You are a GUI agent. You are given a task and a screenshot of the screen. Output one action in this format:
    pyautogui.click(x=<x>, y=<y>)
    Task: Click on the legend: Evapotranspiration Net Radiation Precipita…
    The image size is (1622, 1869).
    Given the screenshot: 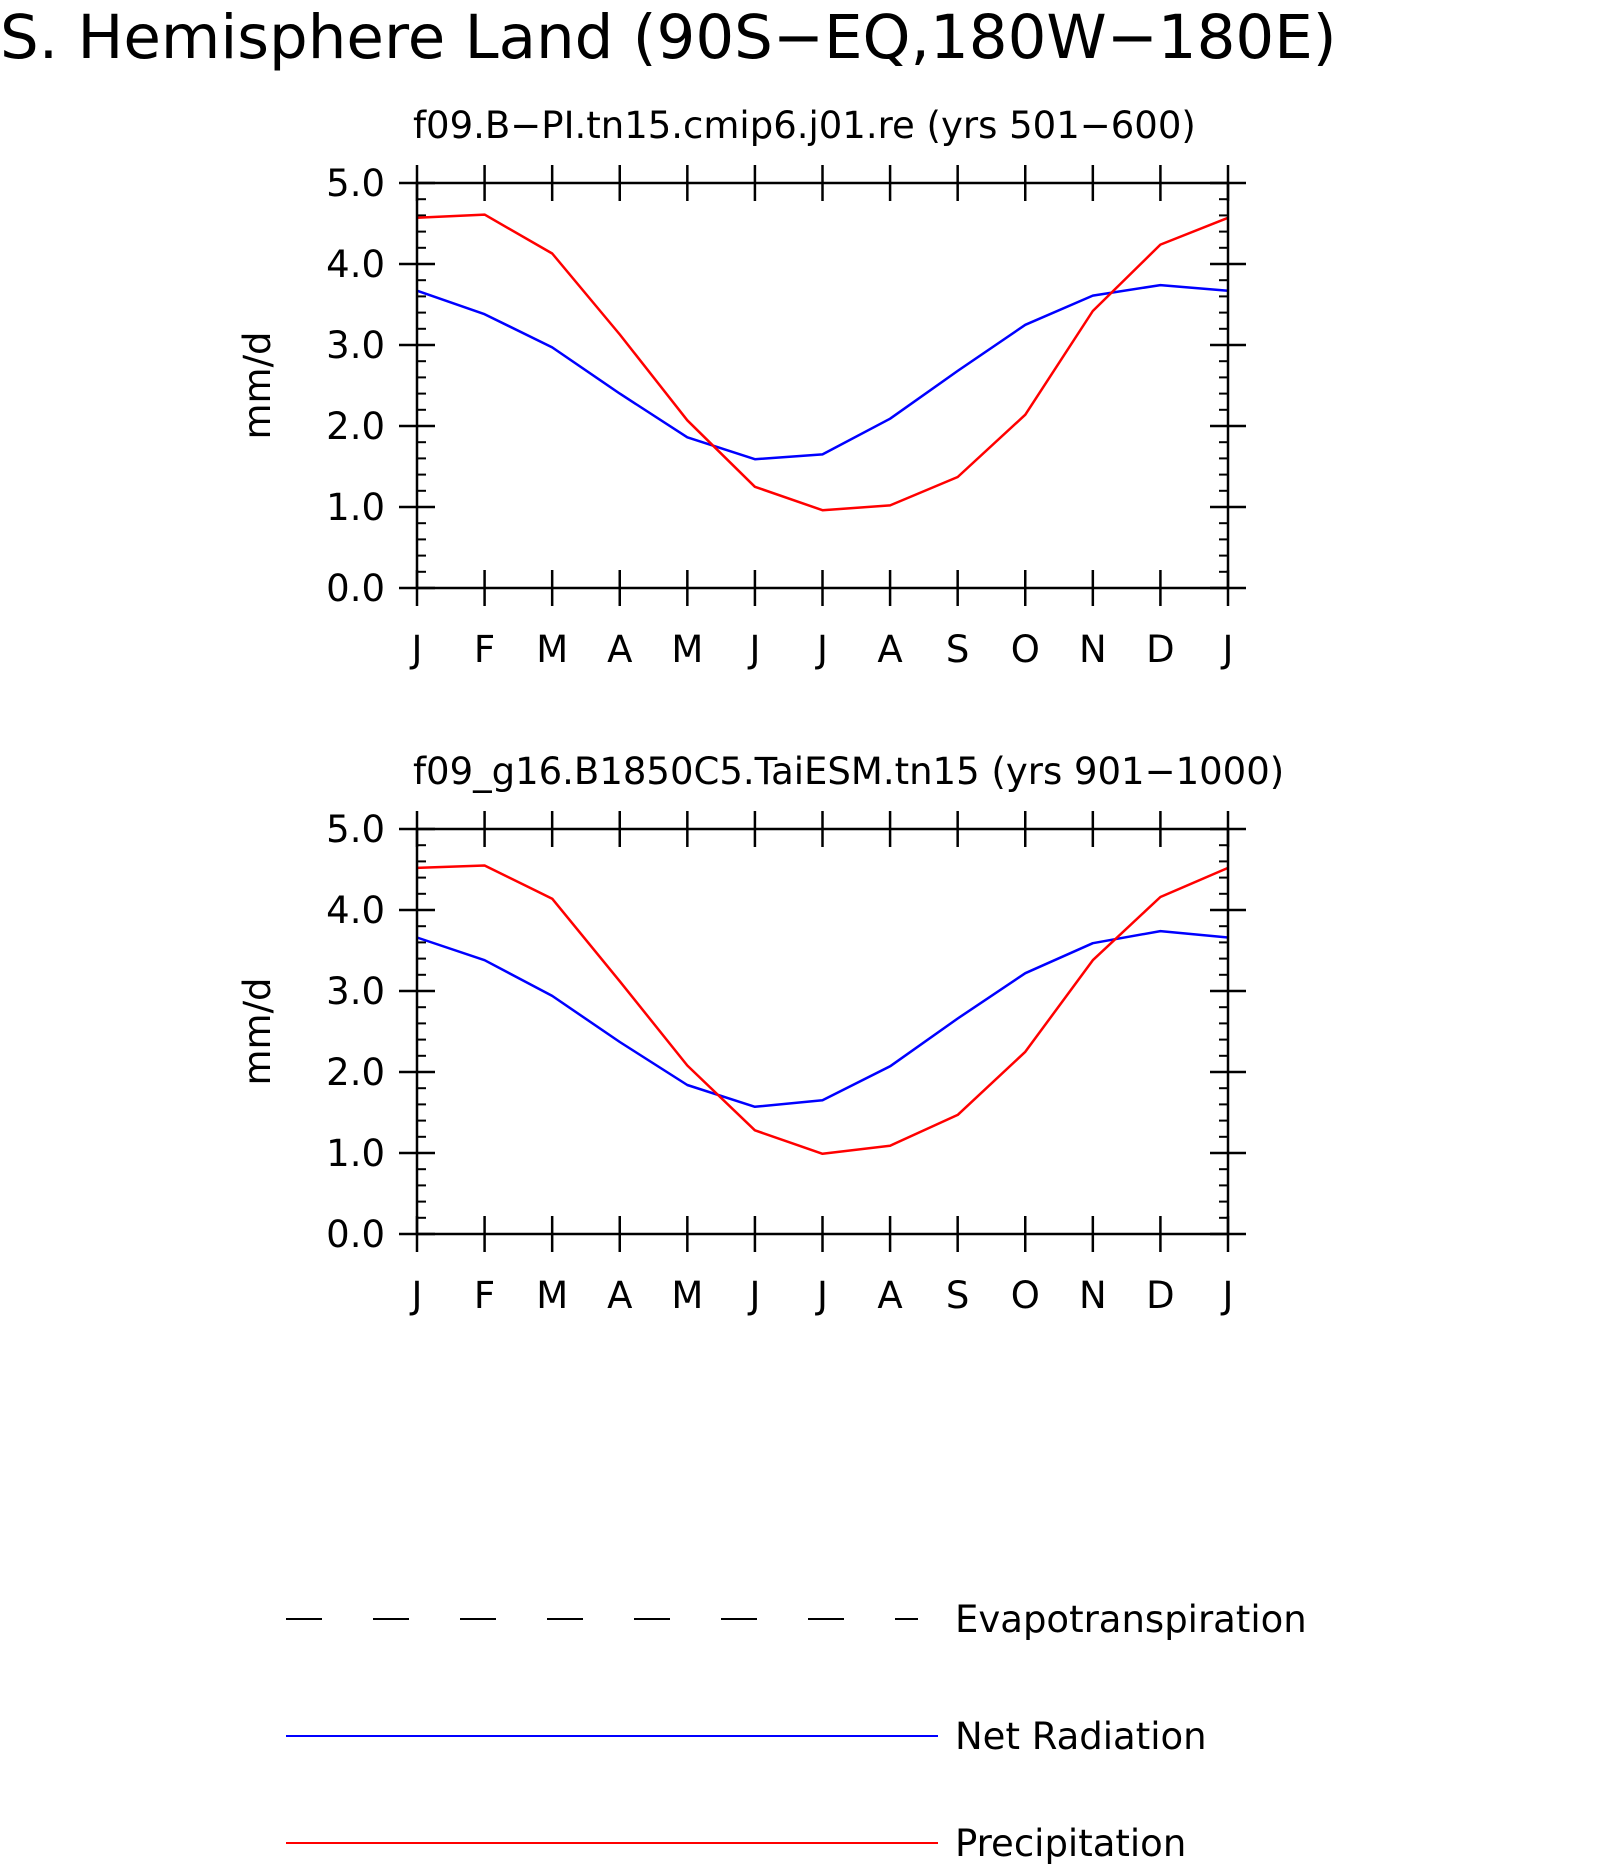 What is the action you would take?
    pyautogui.click(x=796, y=1731)
    